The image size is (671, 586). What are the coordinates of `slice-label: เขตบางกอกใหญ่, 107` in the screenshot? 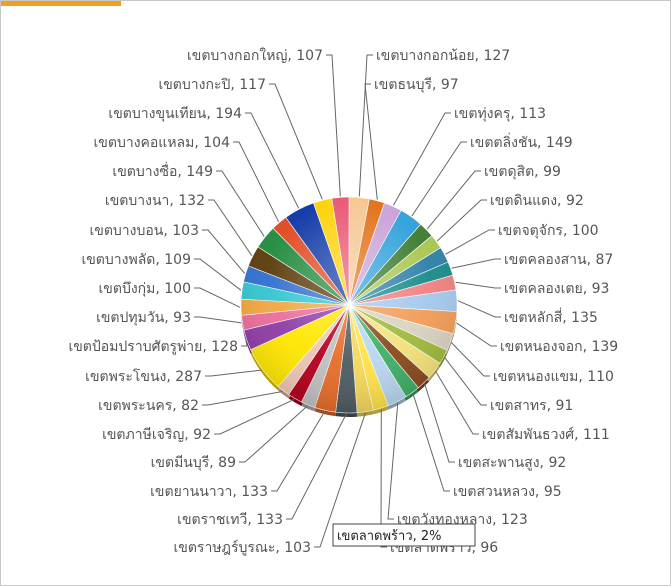 It's located at (255, 55).